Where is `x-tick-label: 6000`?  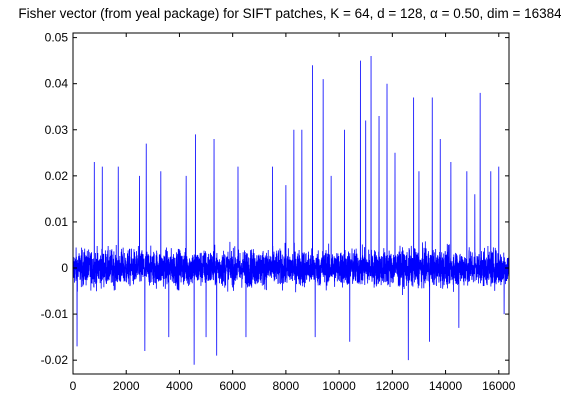 x-tick-label: 6000 is located at coordinates (232, 386).